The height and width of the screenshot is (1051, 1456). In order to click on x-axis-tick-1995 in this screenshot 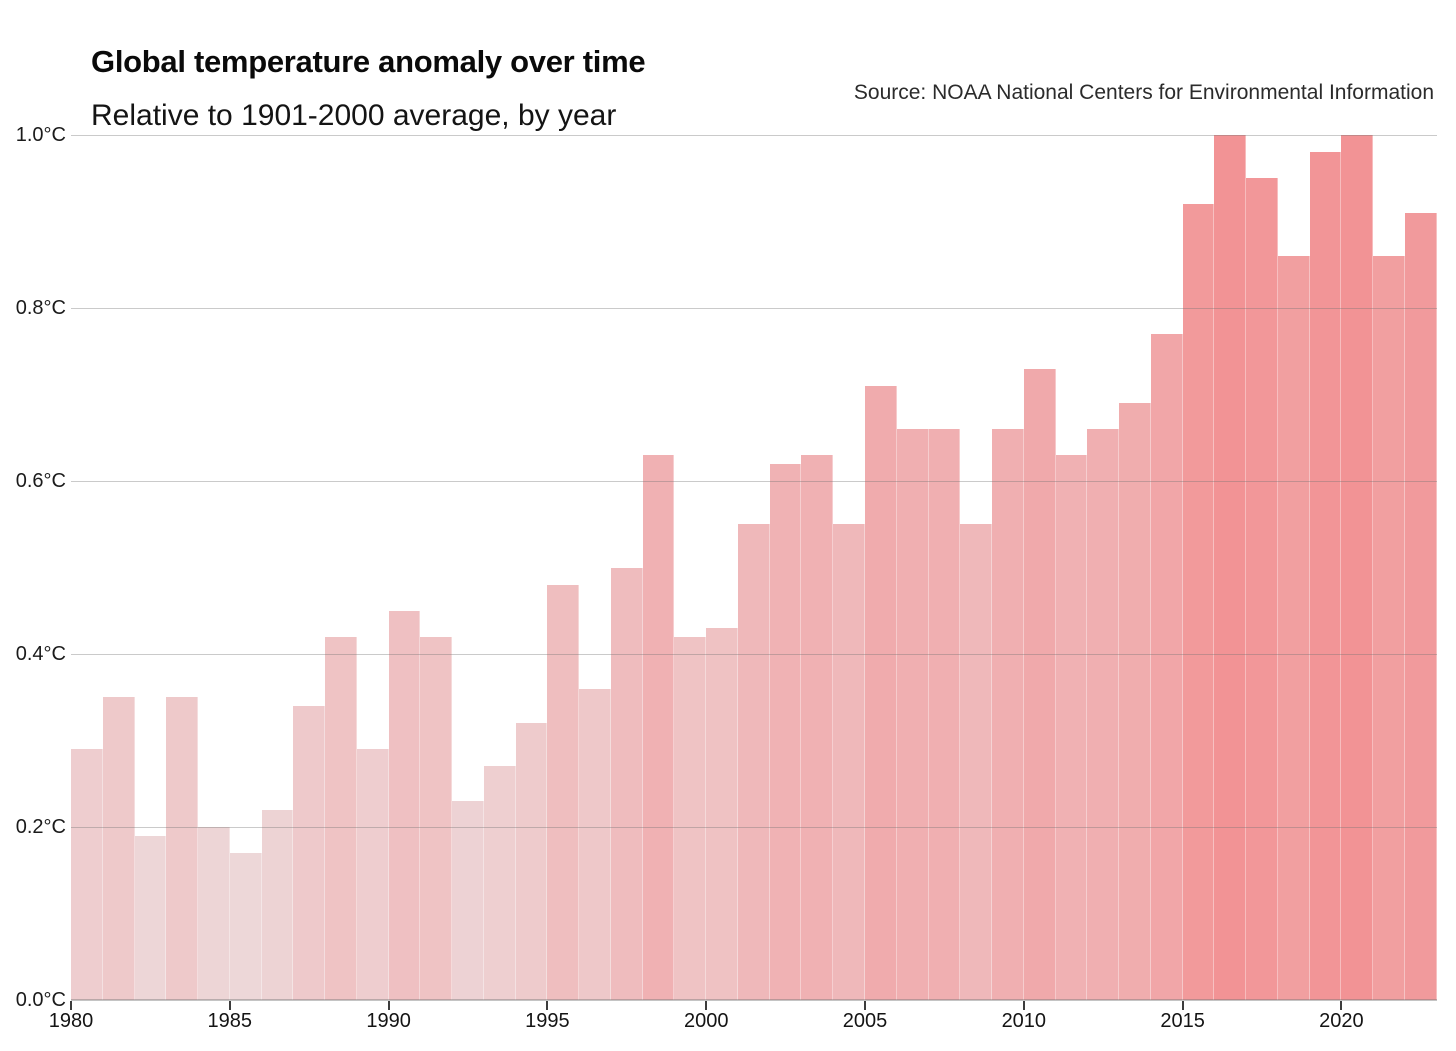, I will do `click(547, 1005)`.